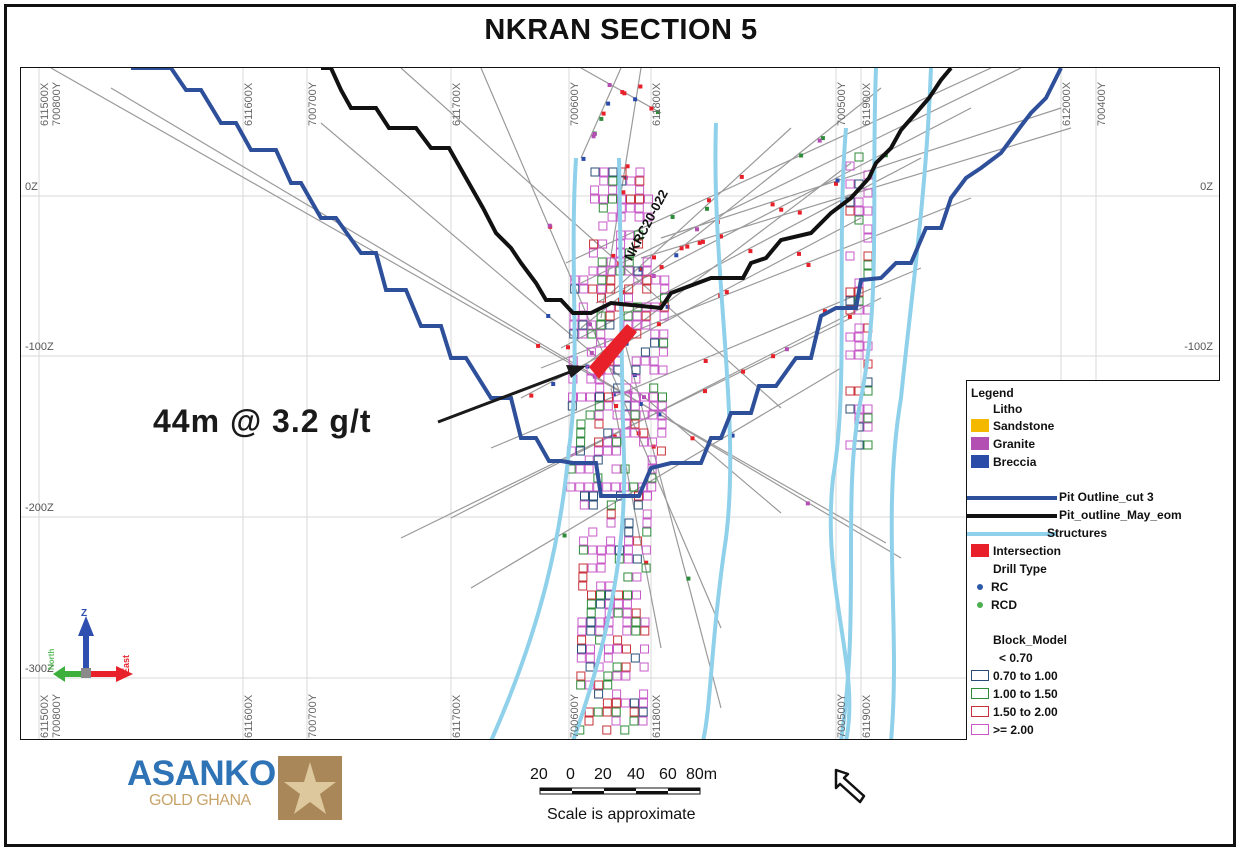  Describe the element at coordinates (980, 461) in the screenshot. I see `breccia-swatch` at that location.